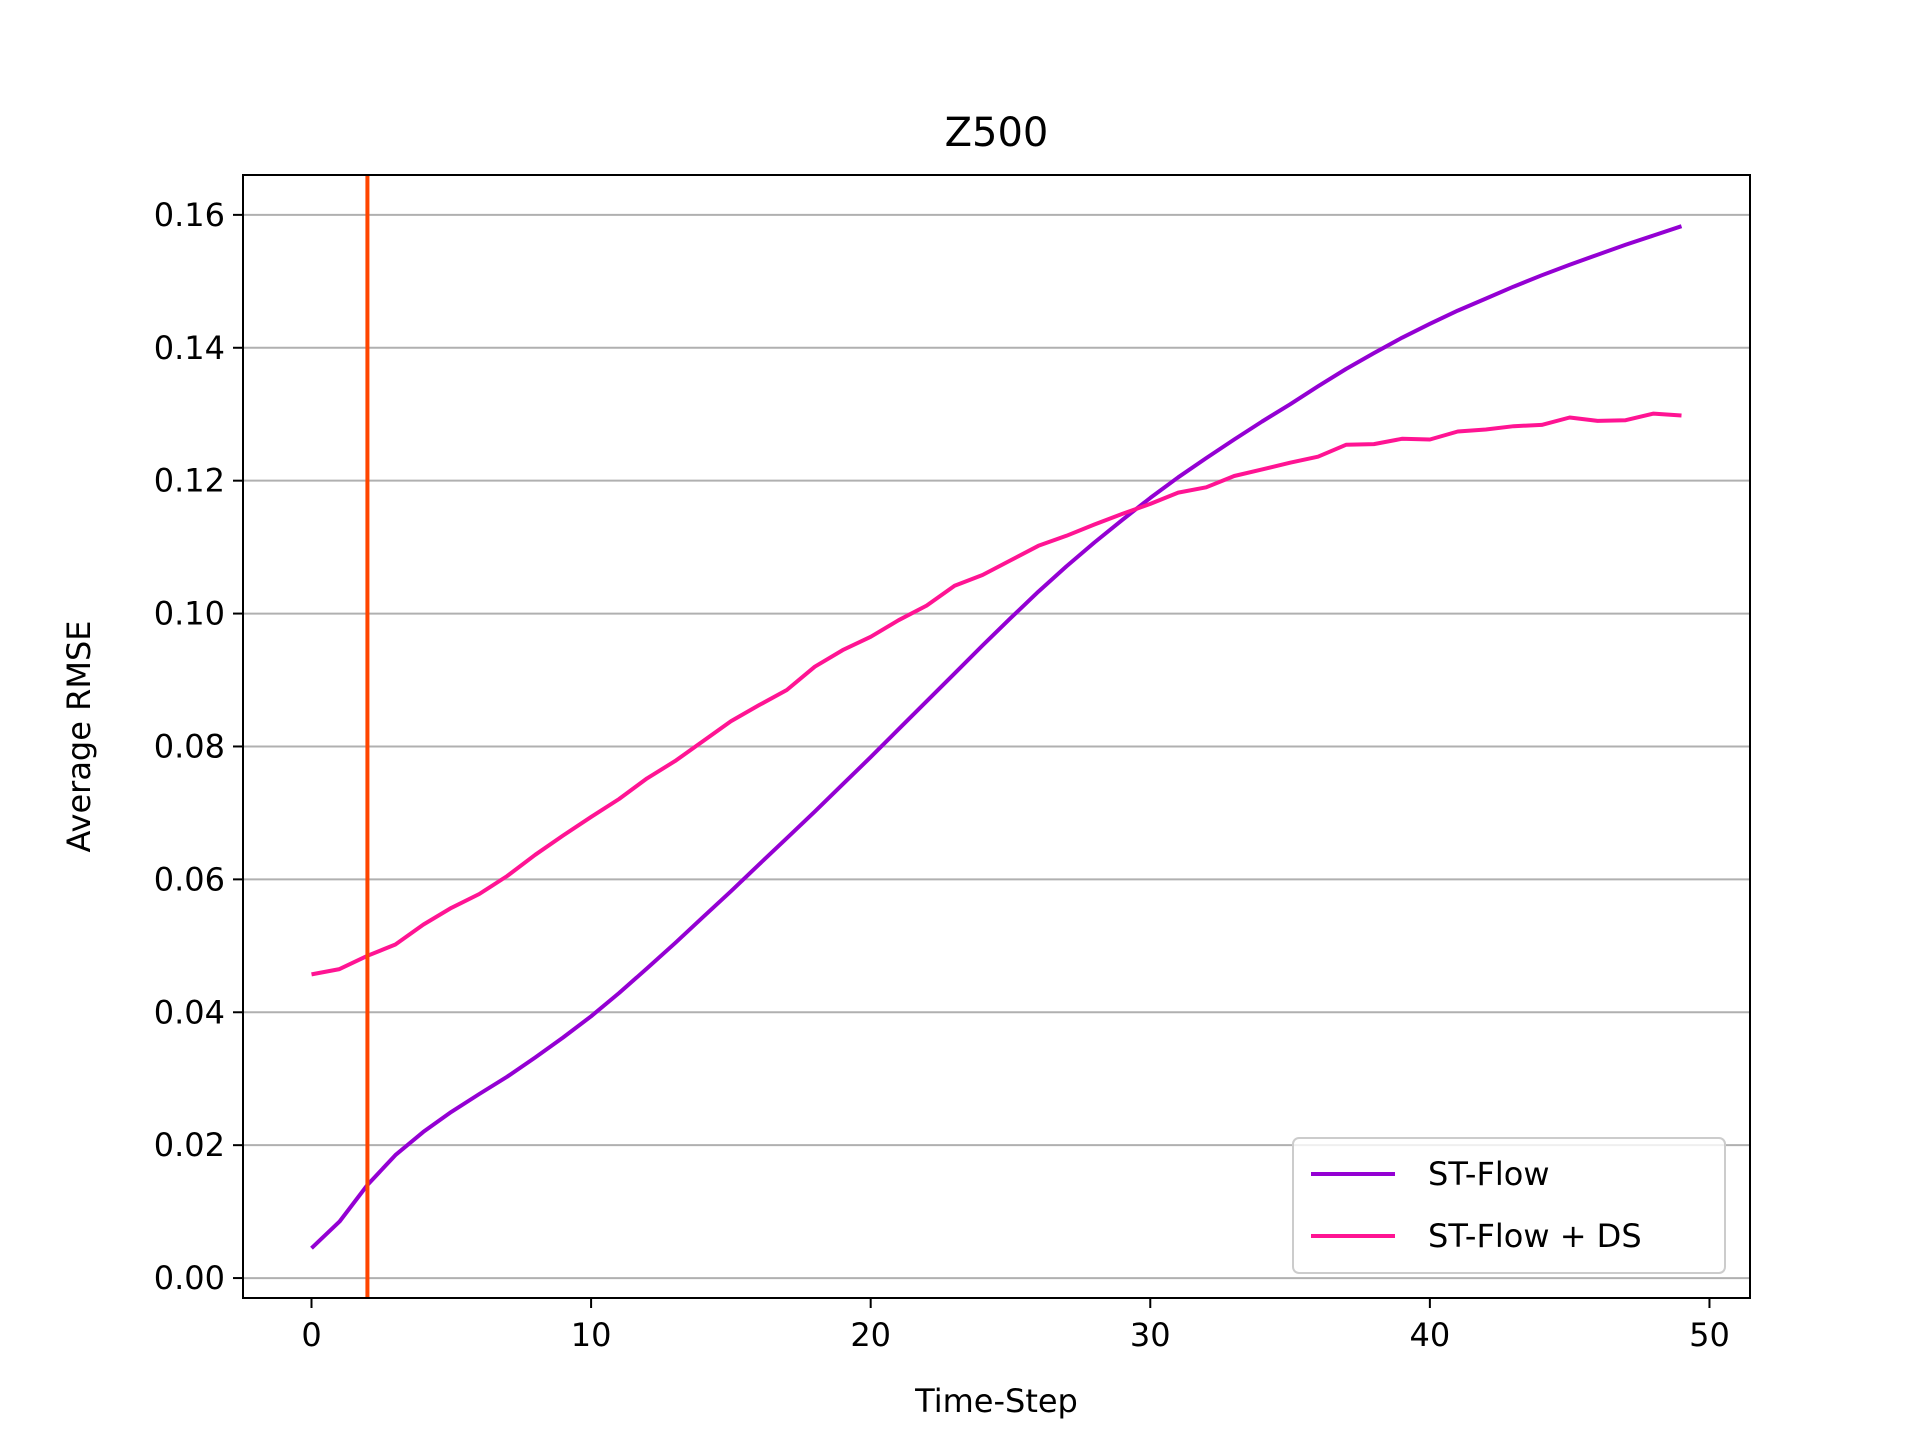 Image resolution: width=1920 pixels, height=1440 pixels. What do you see at coordinates (189, 215) in the screenshot?
I see `y-tick-label: 0.16` at bounding box center [189, 215].